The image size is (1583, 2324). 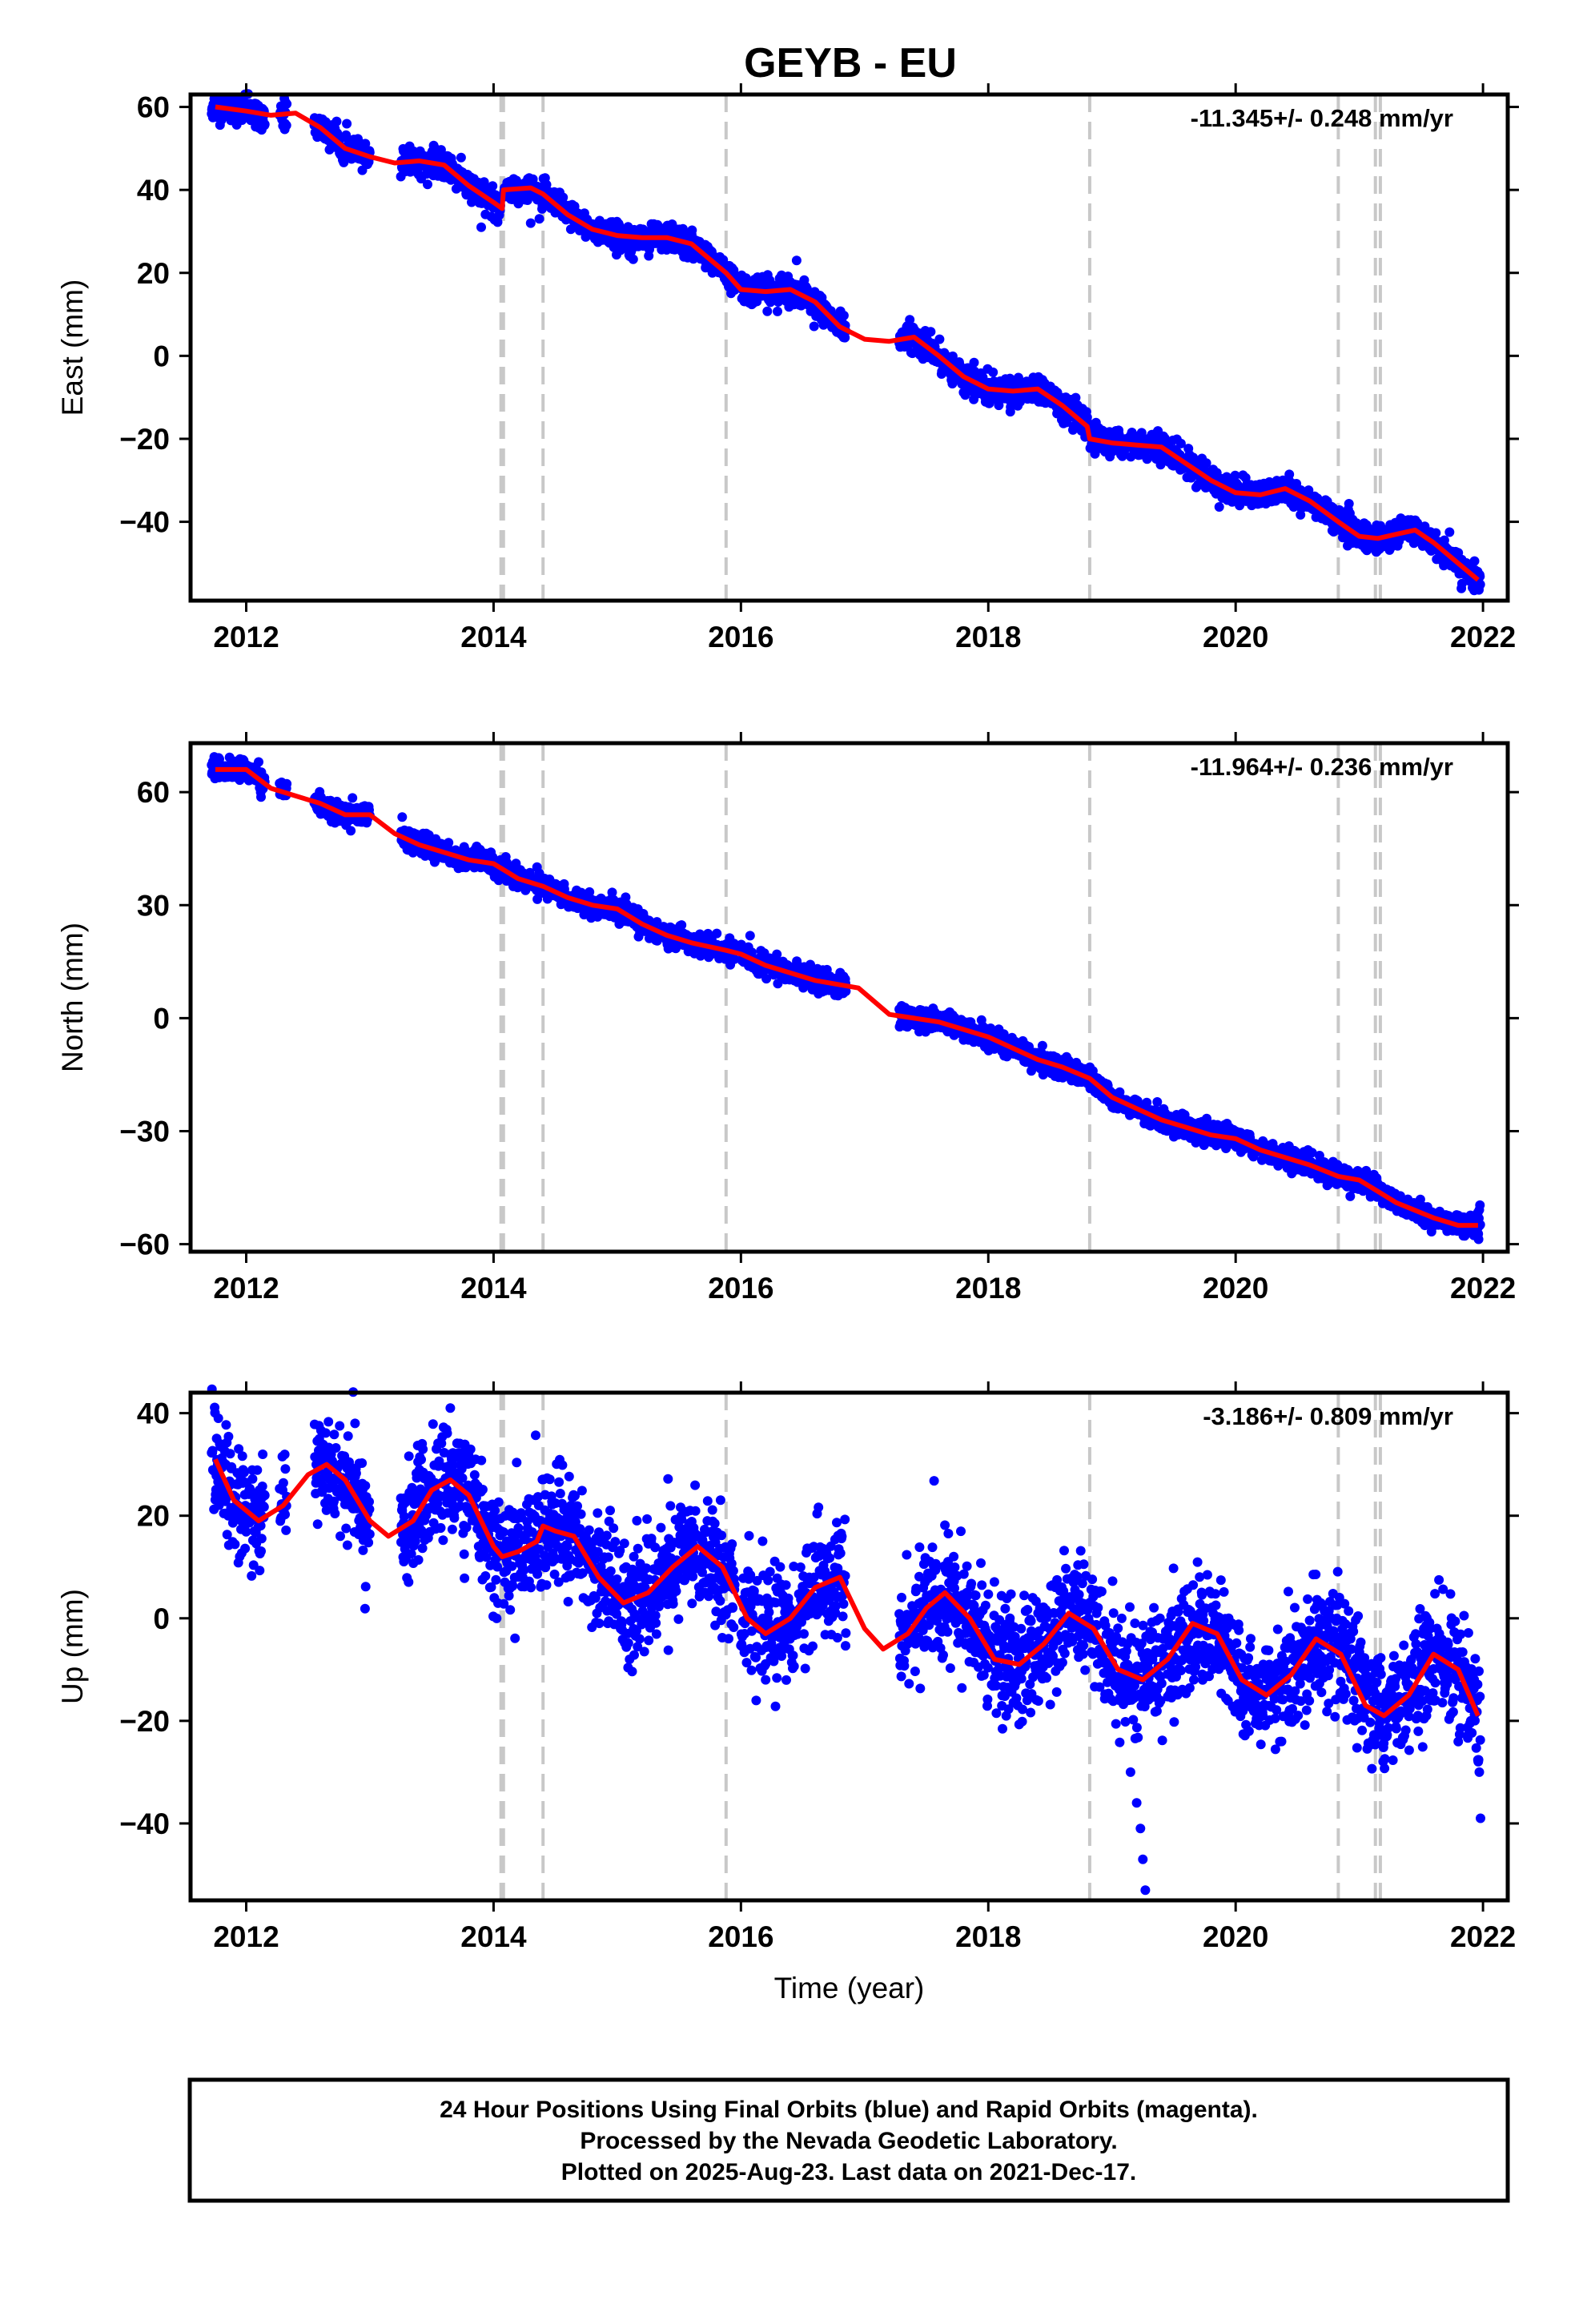 What do you see at coordinates (1322, 118) in the screenshot?
I see `east-rate-label: -11.345+/- 0.248 mm/yr` at bounding box center [1322, 118].